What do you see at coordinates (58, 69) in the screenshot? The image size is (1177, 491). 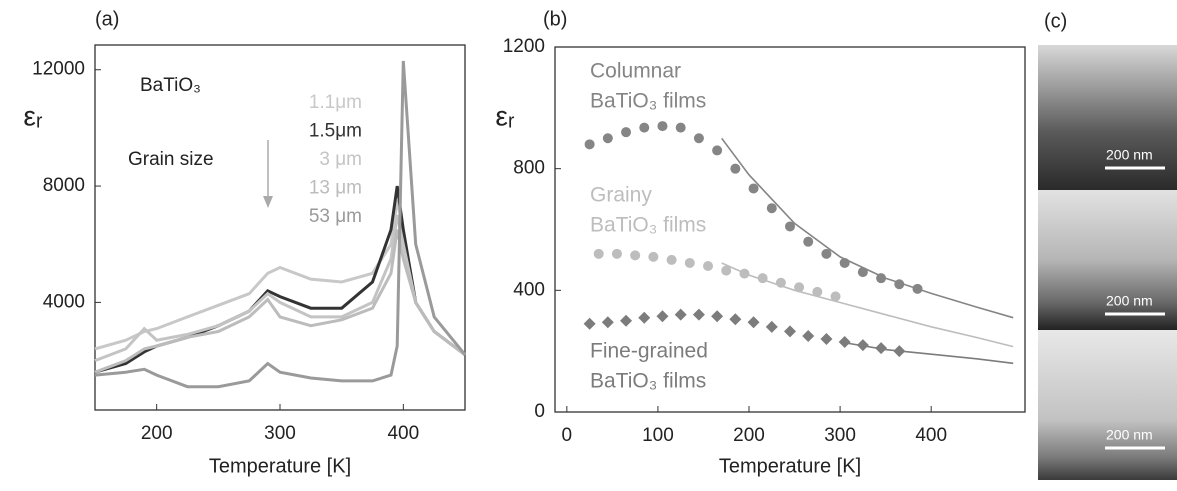 I see `y-tick-label: 12000` at bounding box center [58, 69].